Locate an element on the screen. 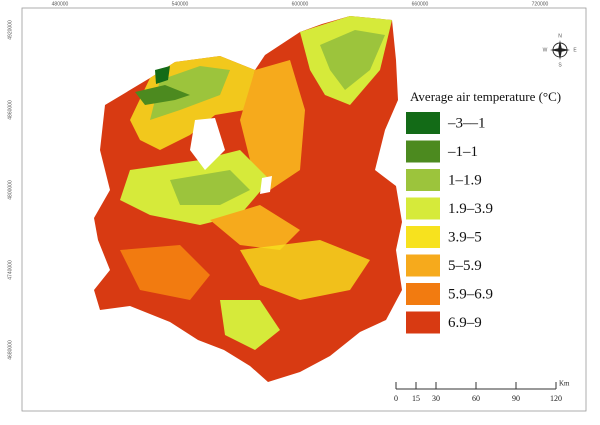 The height and width of the screenshot is (425, 600). top-coordinate: 540000 is located at coordinates (180, 4).